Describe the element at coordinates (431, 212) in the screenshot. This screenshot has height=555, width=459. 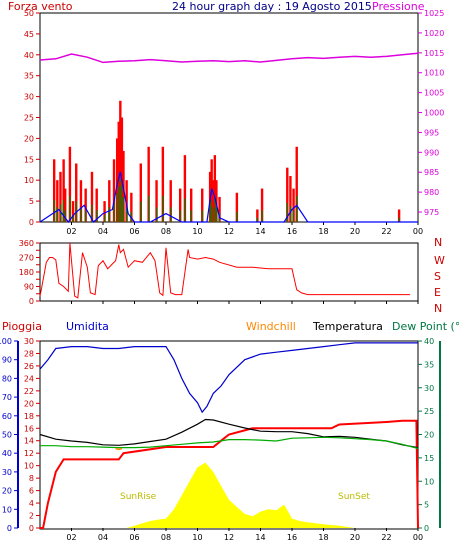
I see `y2-tick-label: 975` at that location.